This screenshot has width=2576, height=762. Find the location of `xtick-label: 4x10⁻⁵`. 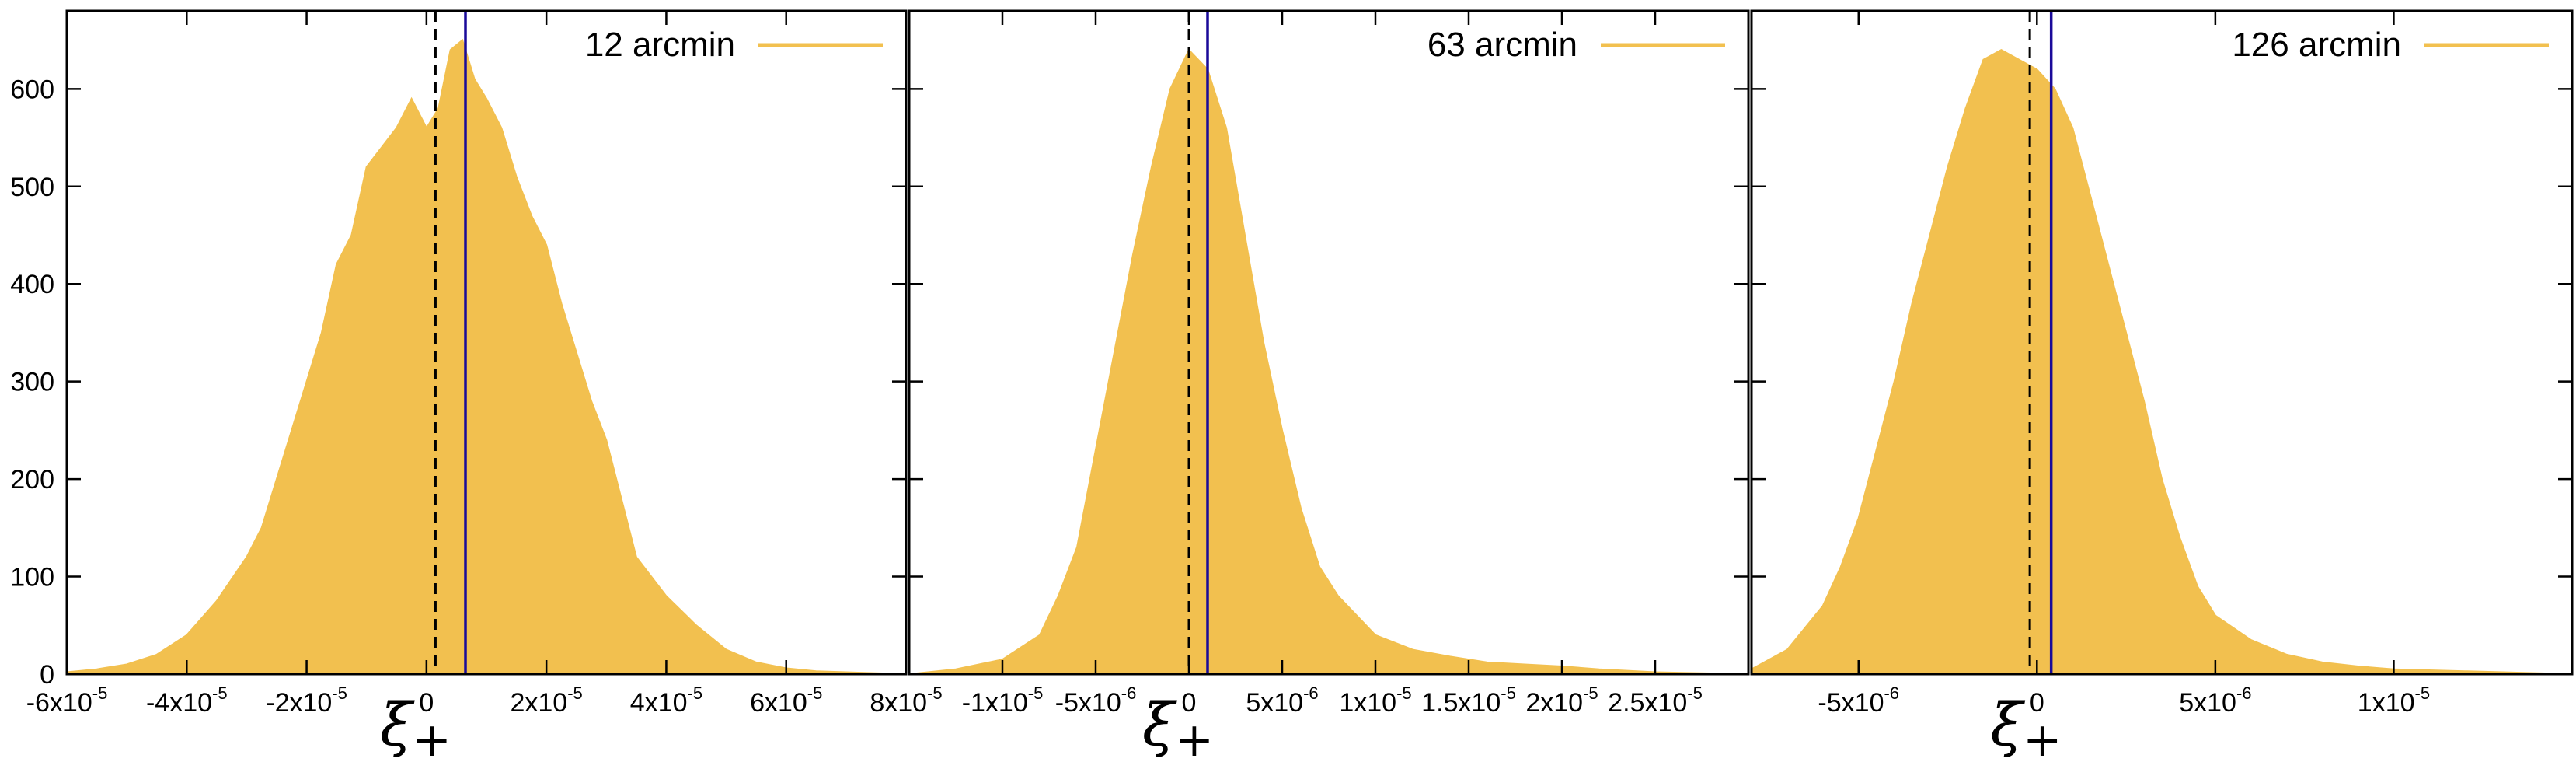

xtick-label: 4x10⁻⁵ is located at coordinates (666, 700).